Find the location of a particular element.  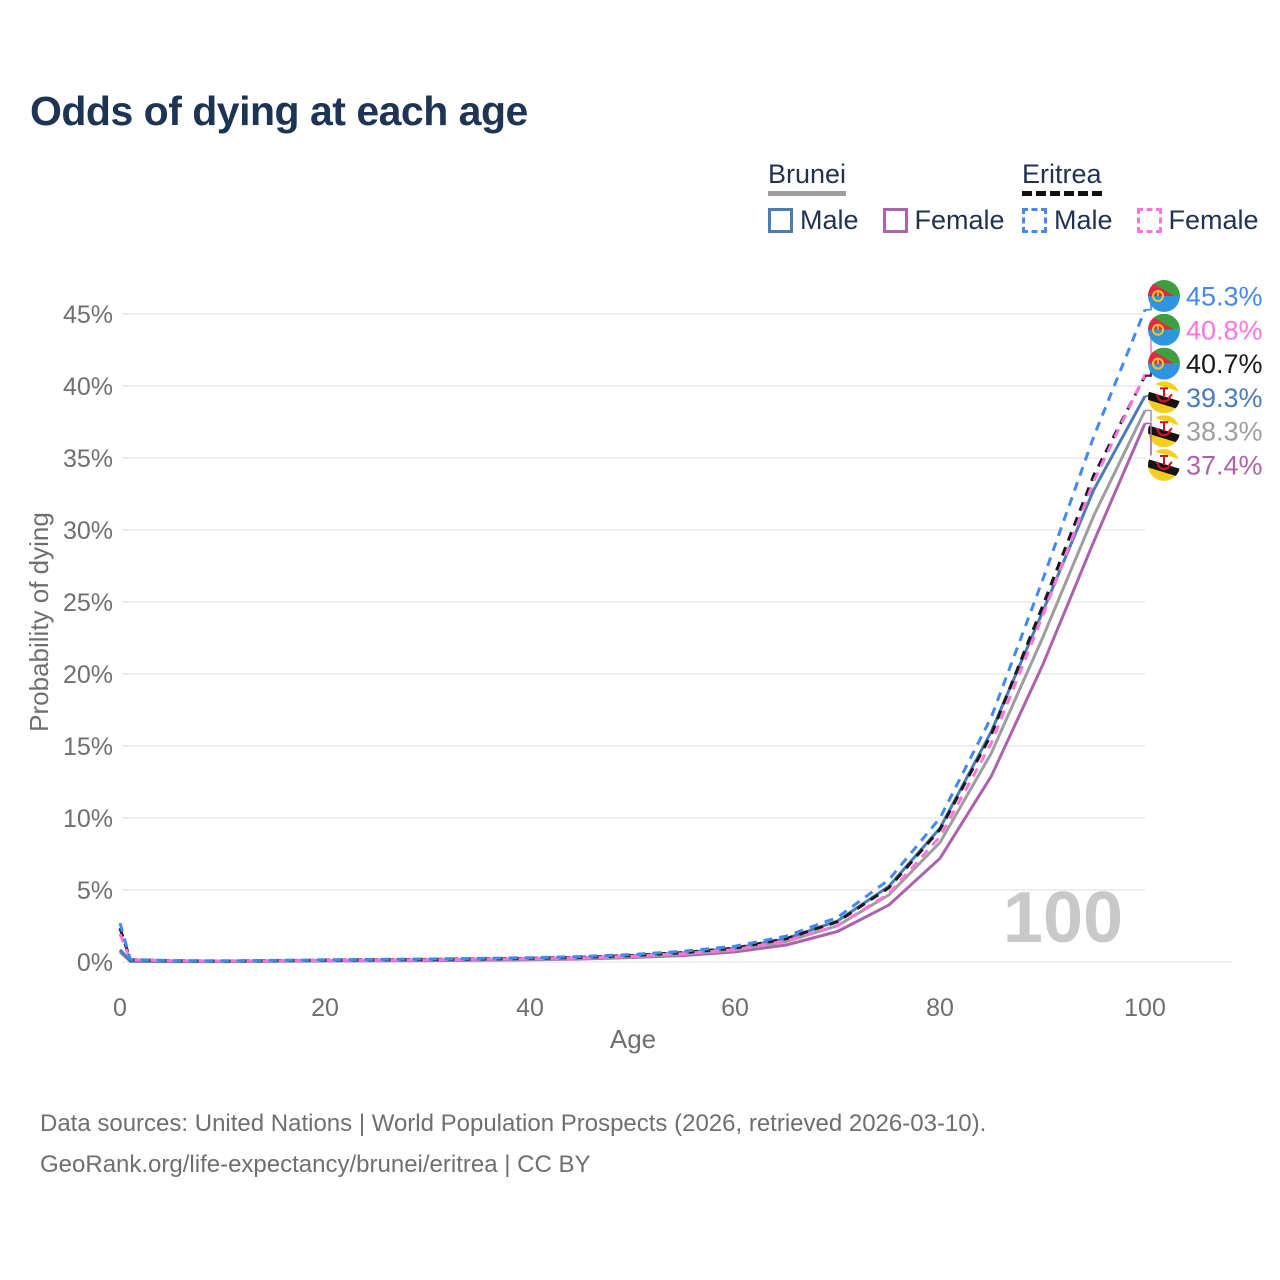

legend-label-brunei-male: Male is located at coordinates (829, 220).